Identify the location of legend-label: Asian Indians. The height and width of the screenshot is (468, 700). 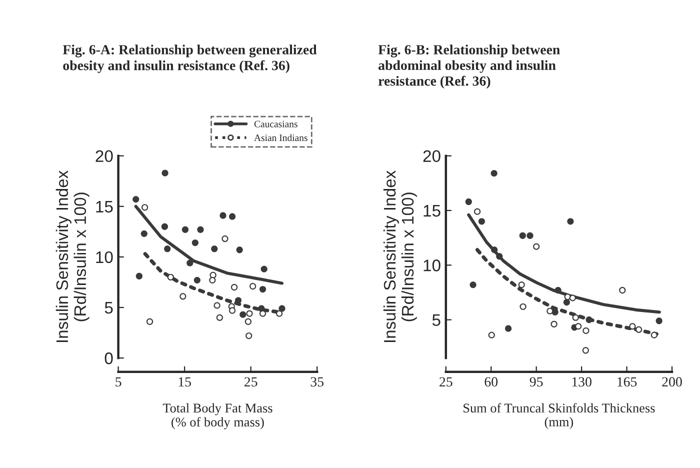
(281, 138).